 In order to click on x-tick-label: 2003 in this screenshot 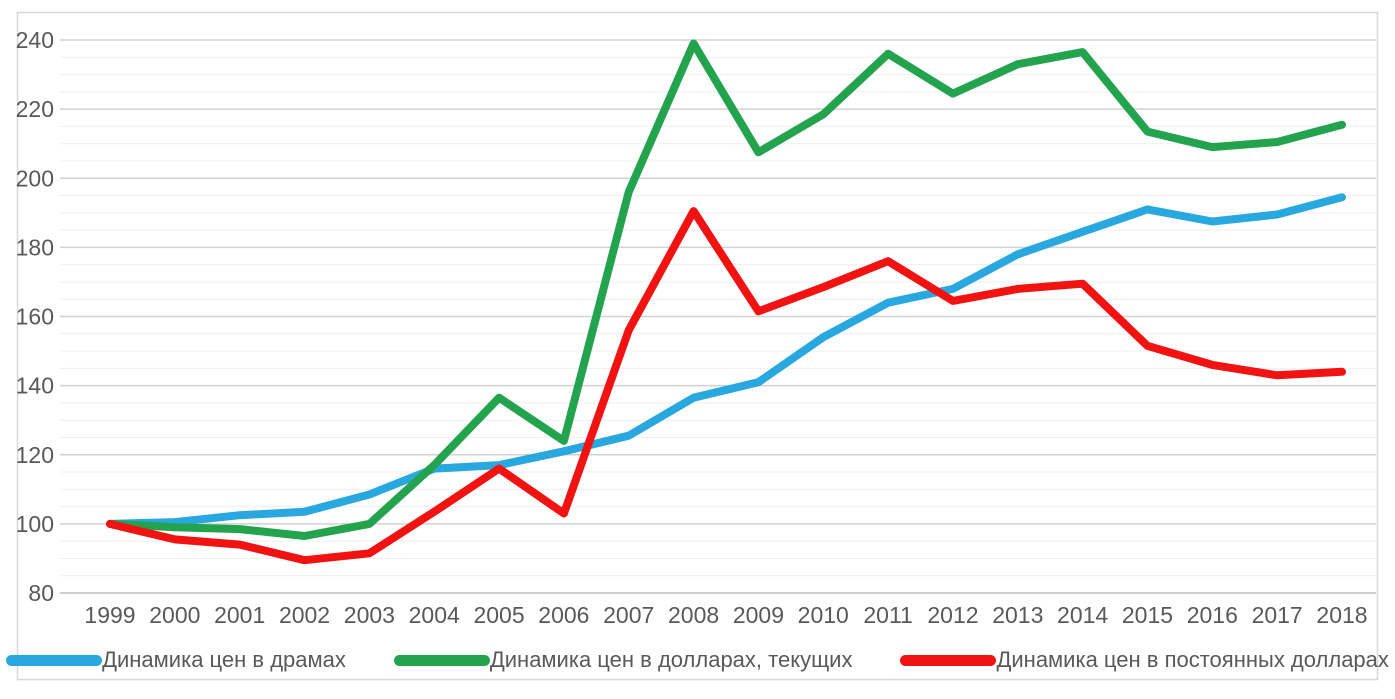, I will do `click(369, 615)`.